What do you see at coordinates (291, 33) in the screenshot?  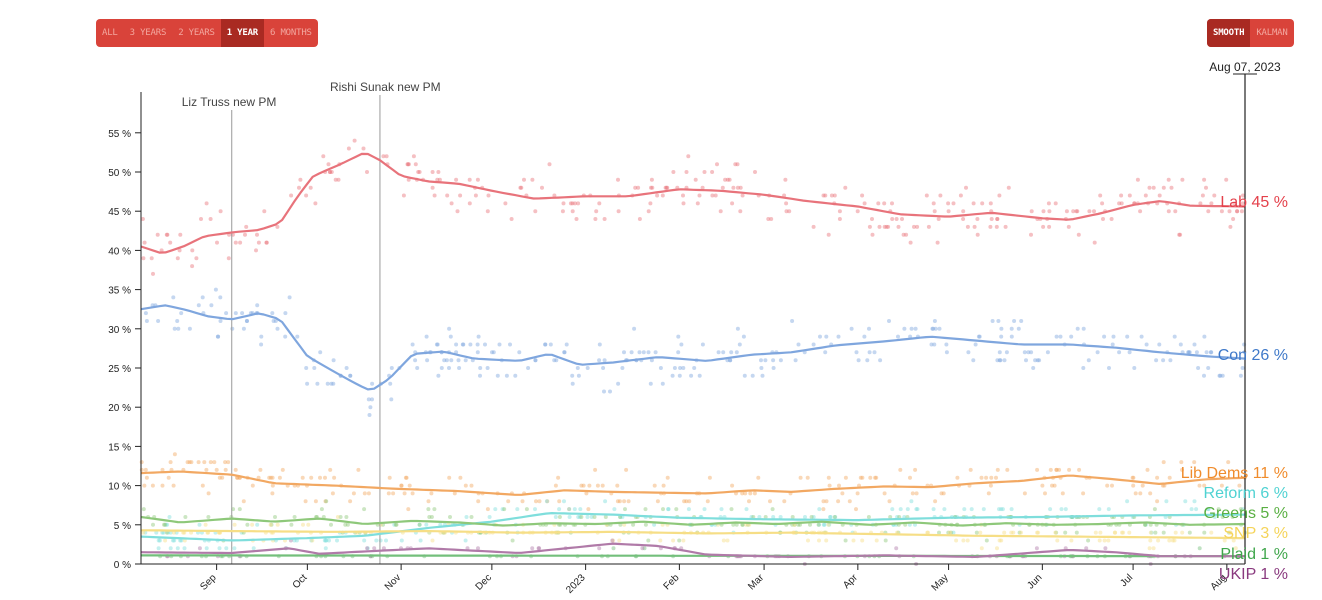 I see `range-6-months-button: 6 MONTHS` at bounding box center [291, 33].